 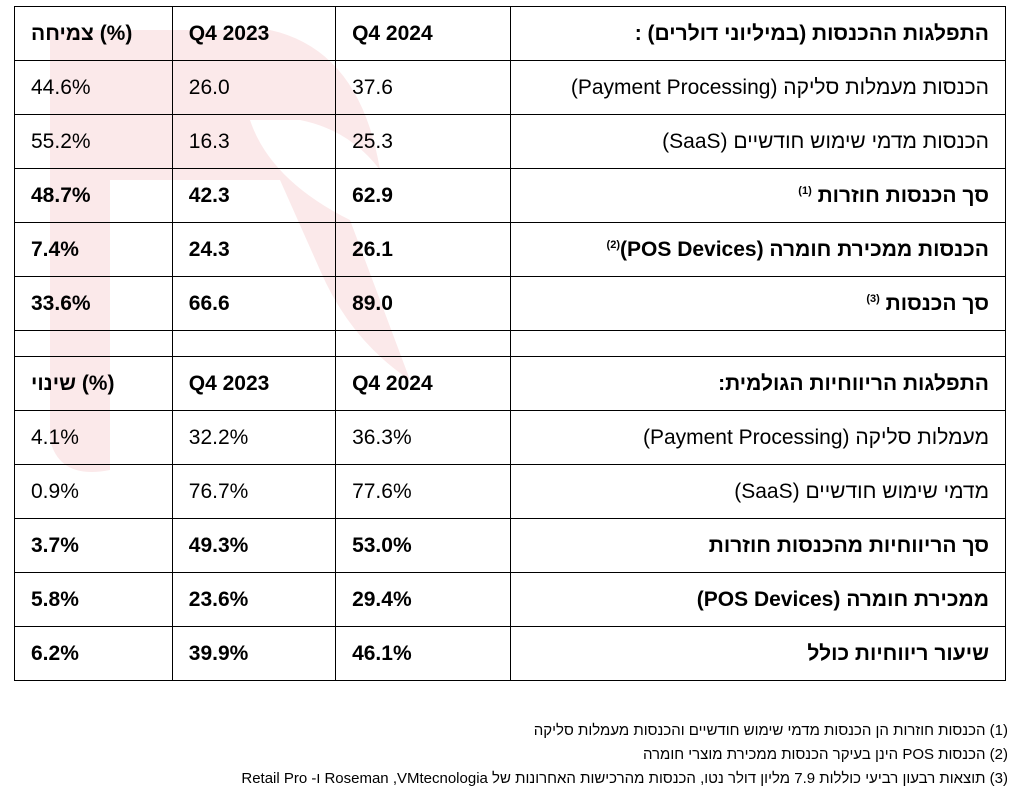 I want to click on gross-header-q4-2024: Q4 2024, so click(x=423, y=383).